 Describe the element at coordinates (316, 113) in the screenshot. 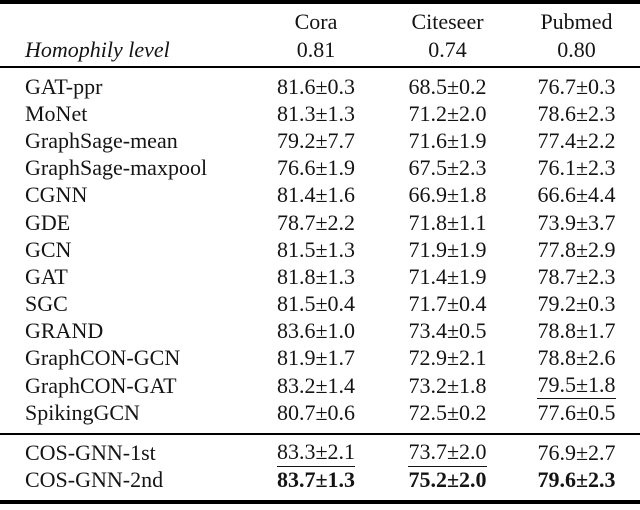

I see `value-text: 81.3±1.3` at that location.